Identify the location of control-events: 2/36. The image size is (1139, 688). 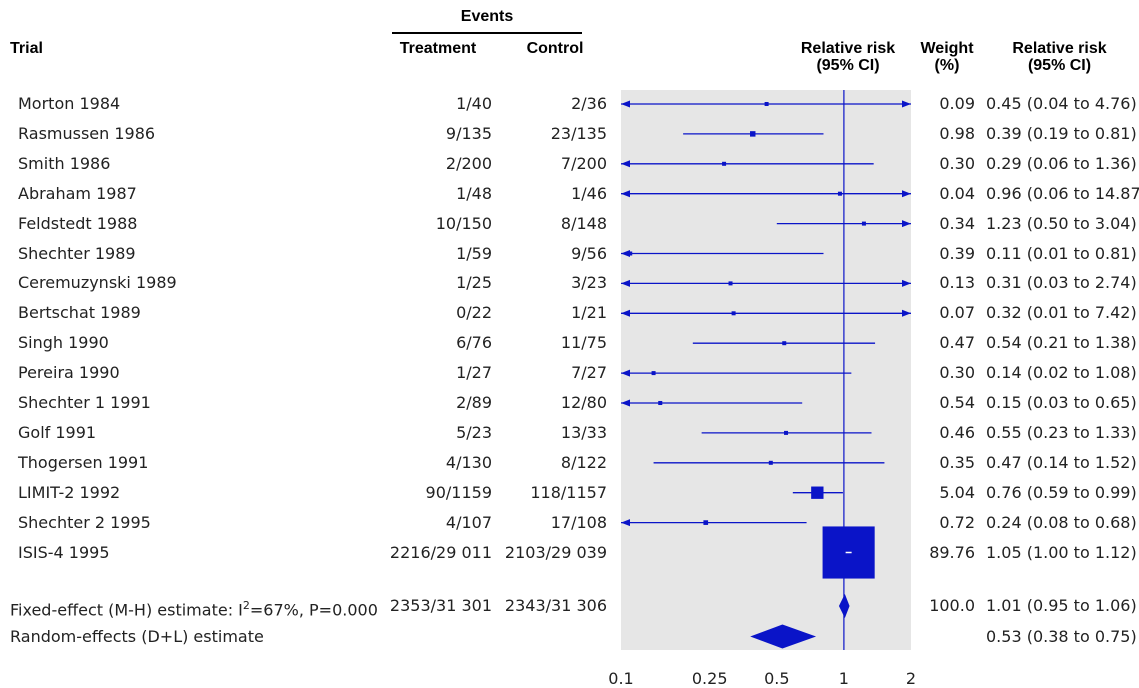
(589, 103).